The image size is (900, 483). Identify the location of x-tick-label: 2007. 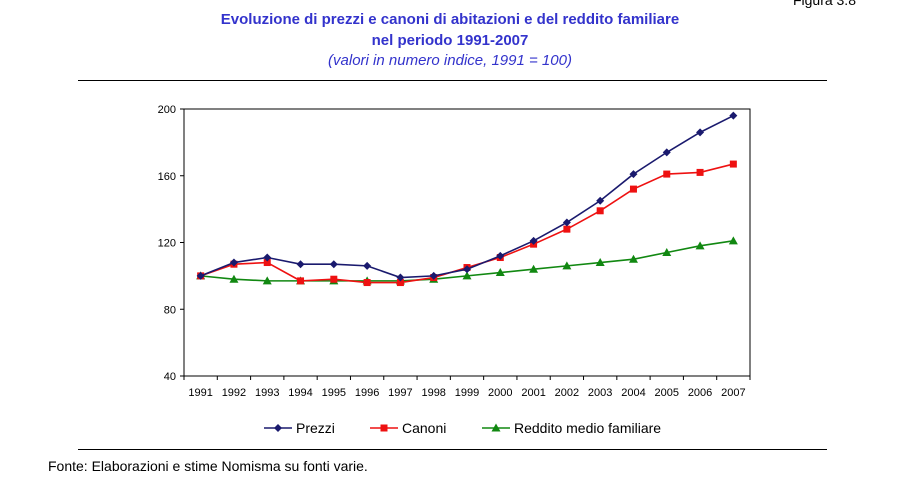
(733, 393).